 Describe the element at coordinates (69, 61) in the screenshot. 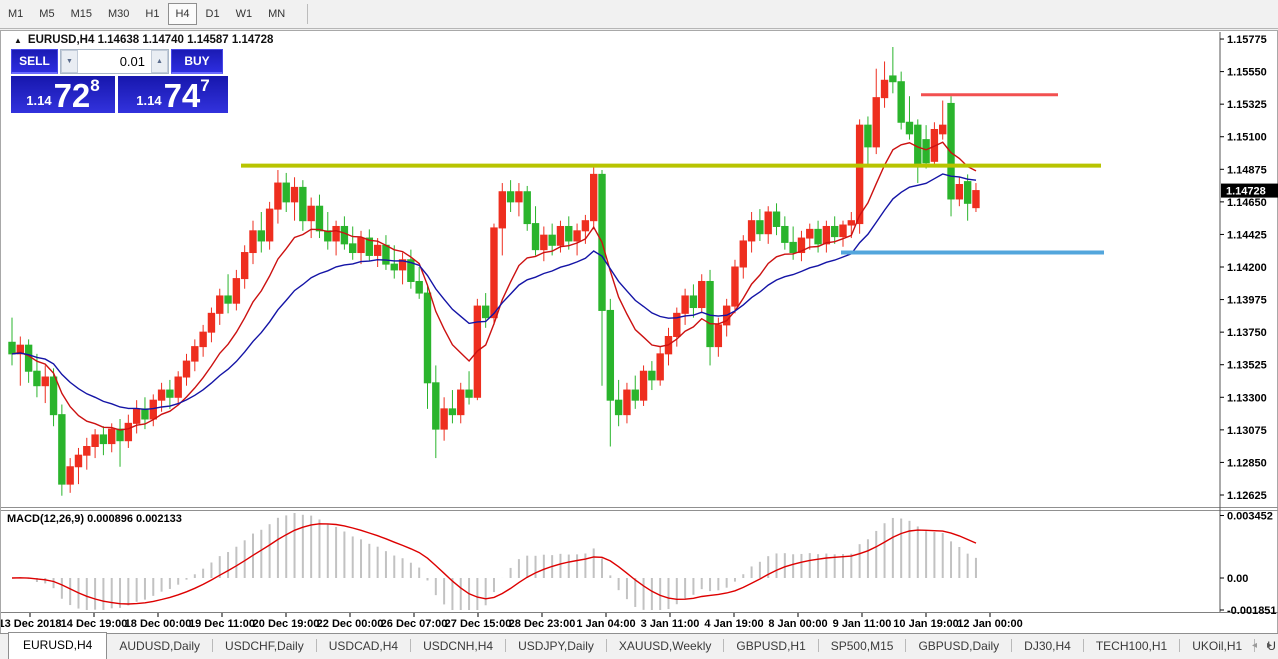

I see `volume-decrease-icon: ▼` at that location.